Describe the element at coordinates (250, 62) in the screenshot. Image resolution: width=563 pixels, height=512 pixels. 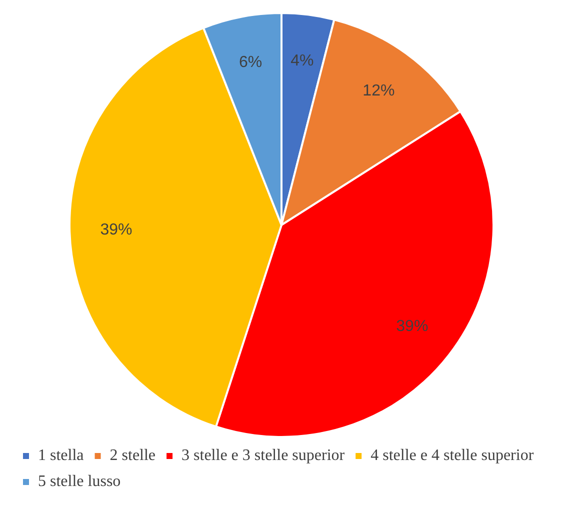
I see `data-label: 6%` at that location.